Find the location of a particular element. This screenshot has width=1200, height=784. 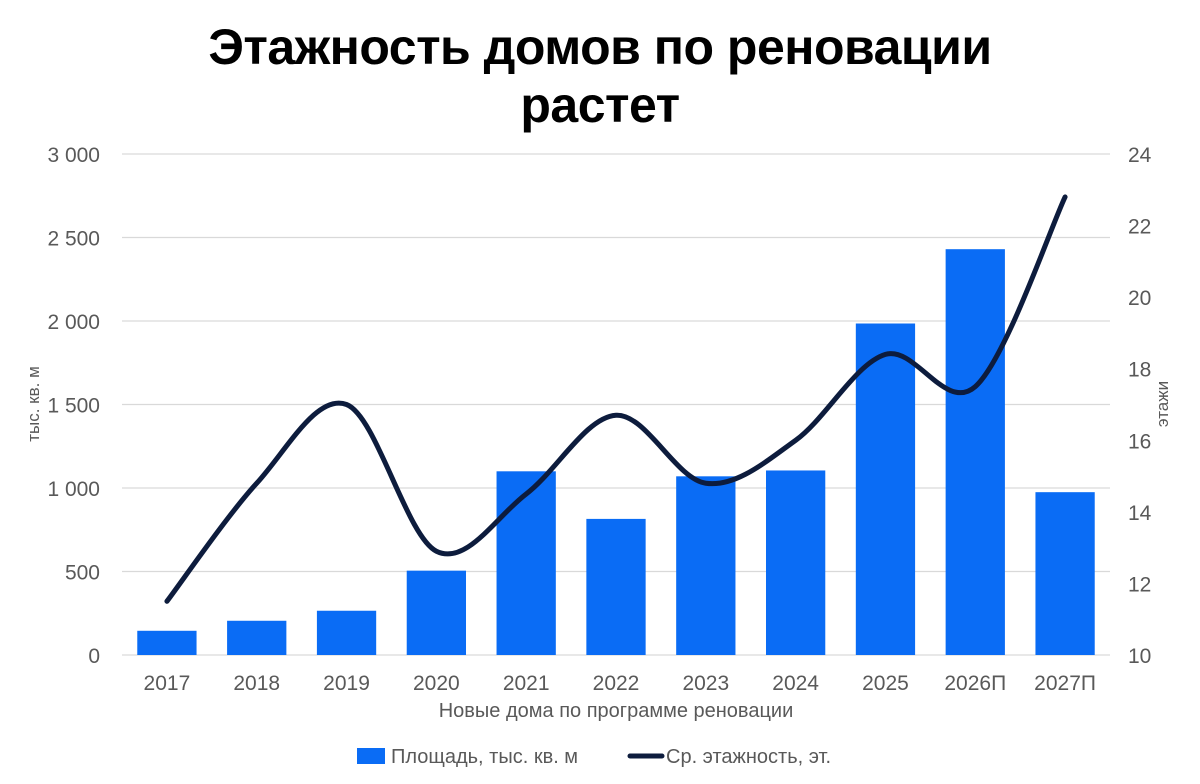

x-tick-label: 2018 is located at coordinates (256, 683).